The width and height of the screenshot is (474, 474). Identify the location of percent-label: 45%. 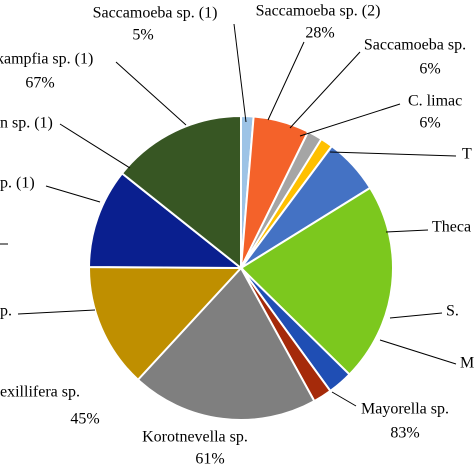
(84, 419).